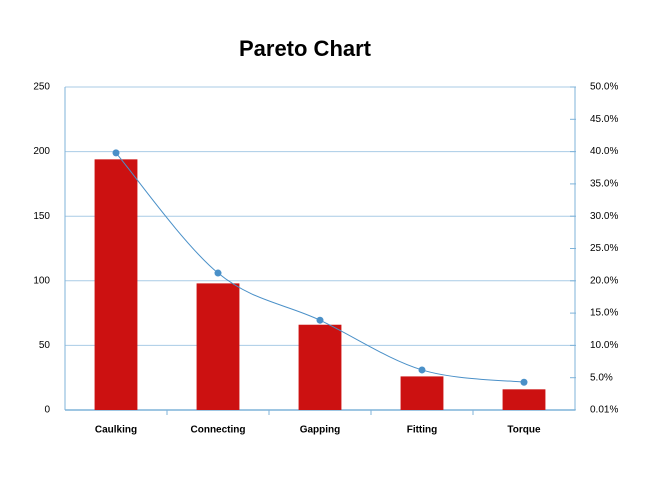 The image size is (655, 479). What do you see at coordinates (218, 430) in the screenshot?
I see `x-tick-label: Connecting` at bounding box center [218, 430].